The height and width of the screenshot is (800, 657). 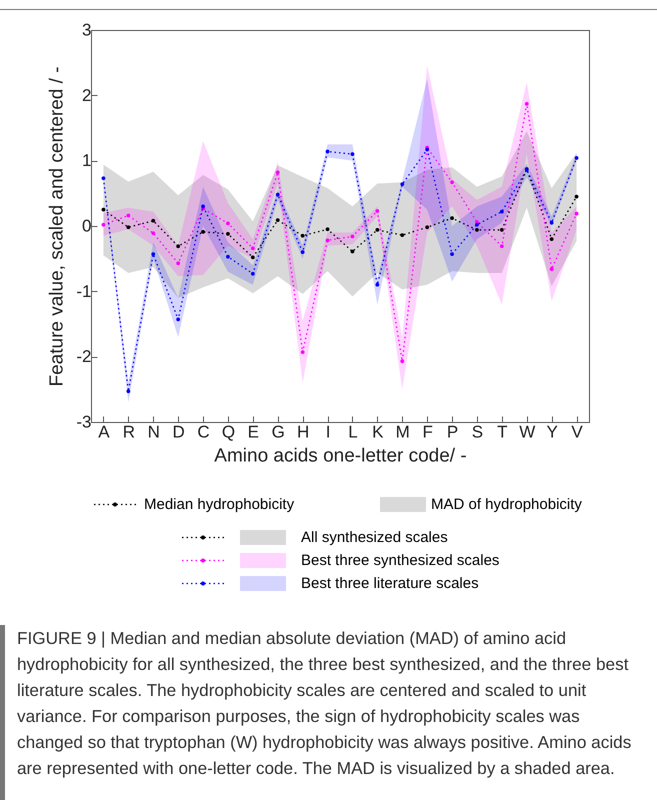 What do you see at coordinates (403, 432) in the screenshot?
I see `x-tick-label: M` at bounding box center [403, 432].